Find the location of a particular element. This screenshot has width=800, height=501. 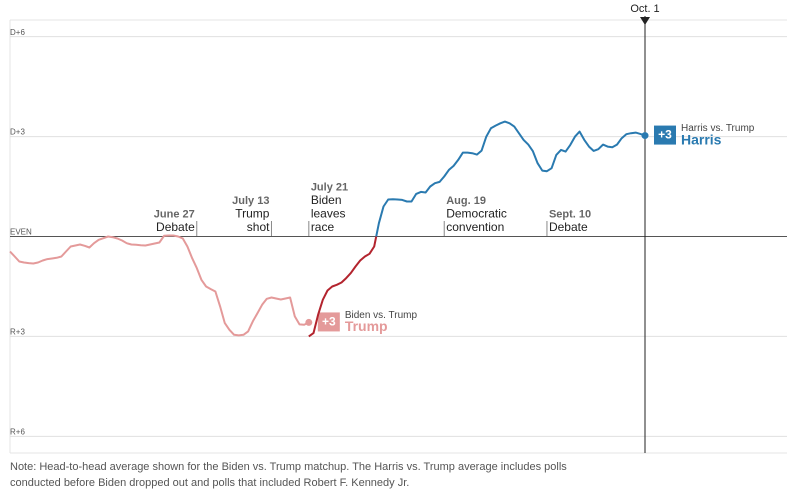

y-tick-label: R+6 is located at coordinates (17, 431).